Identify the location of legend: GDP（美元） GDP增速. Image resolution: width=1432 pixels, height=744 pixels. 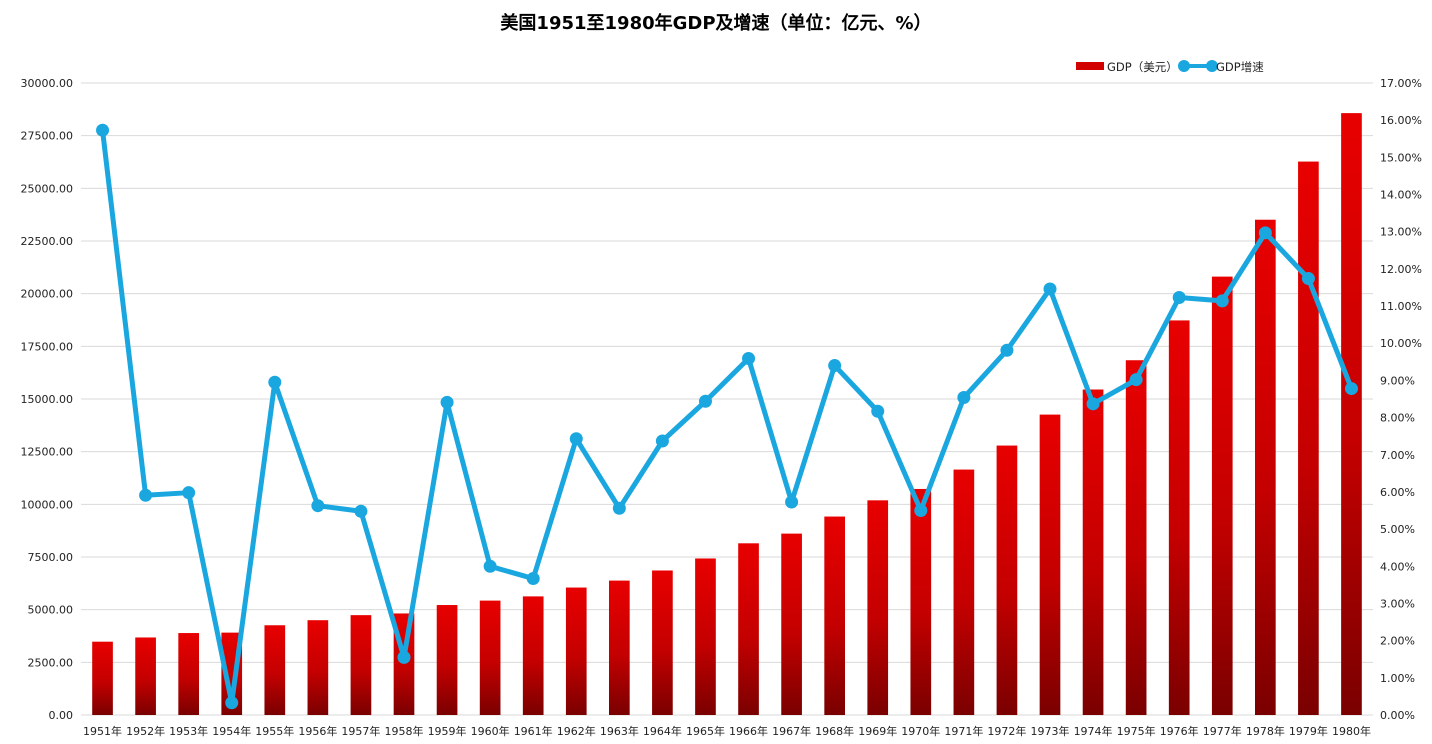
(1170, 67).